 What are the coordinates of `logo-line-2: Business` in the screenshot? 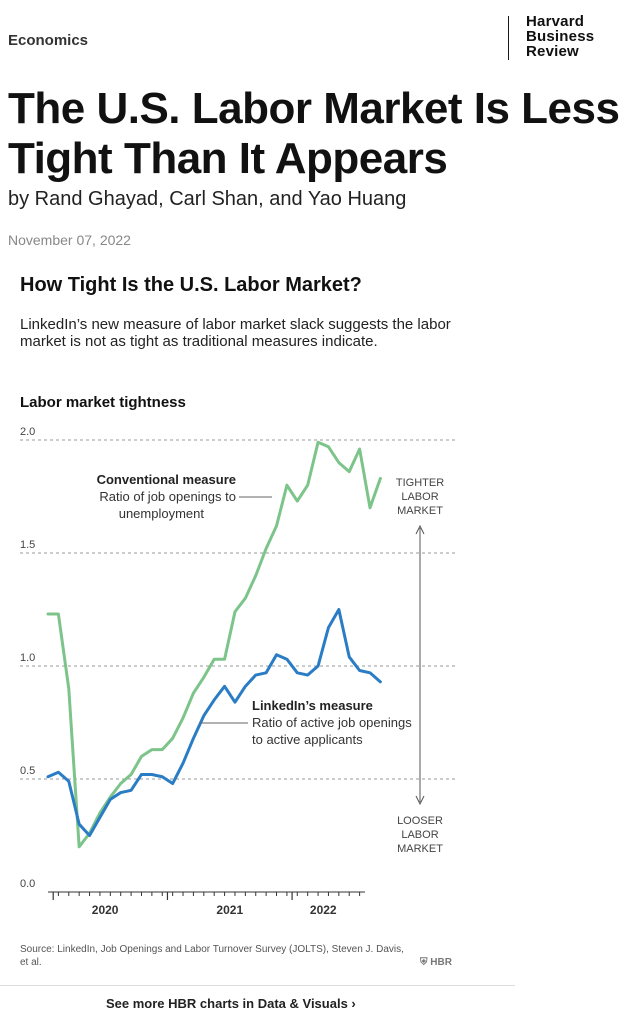 It's located at (560, 36).